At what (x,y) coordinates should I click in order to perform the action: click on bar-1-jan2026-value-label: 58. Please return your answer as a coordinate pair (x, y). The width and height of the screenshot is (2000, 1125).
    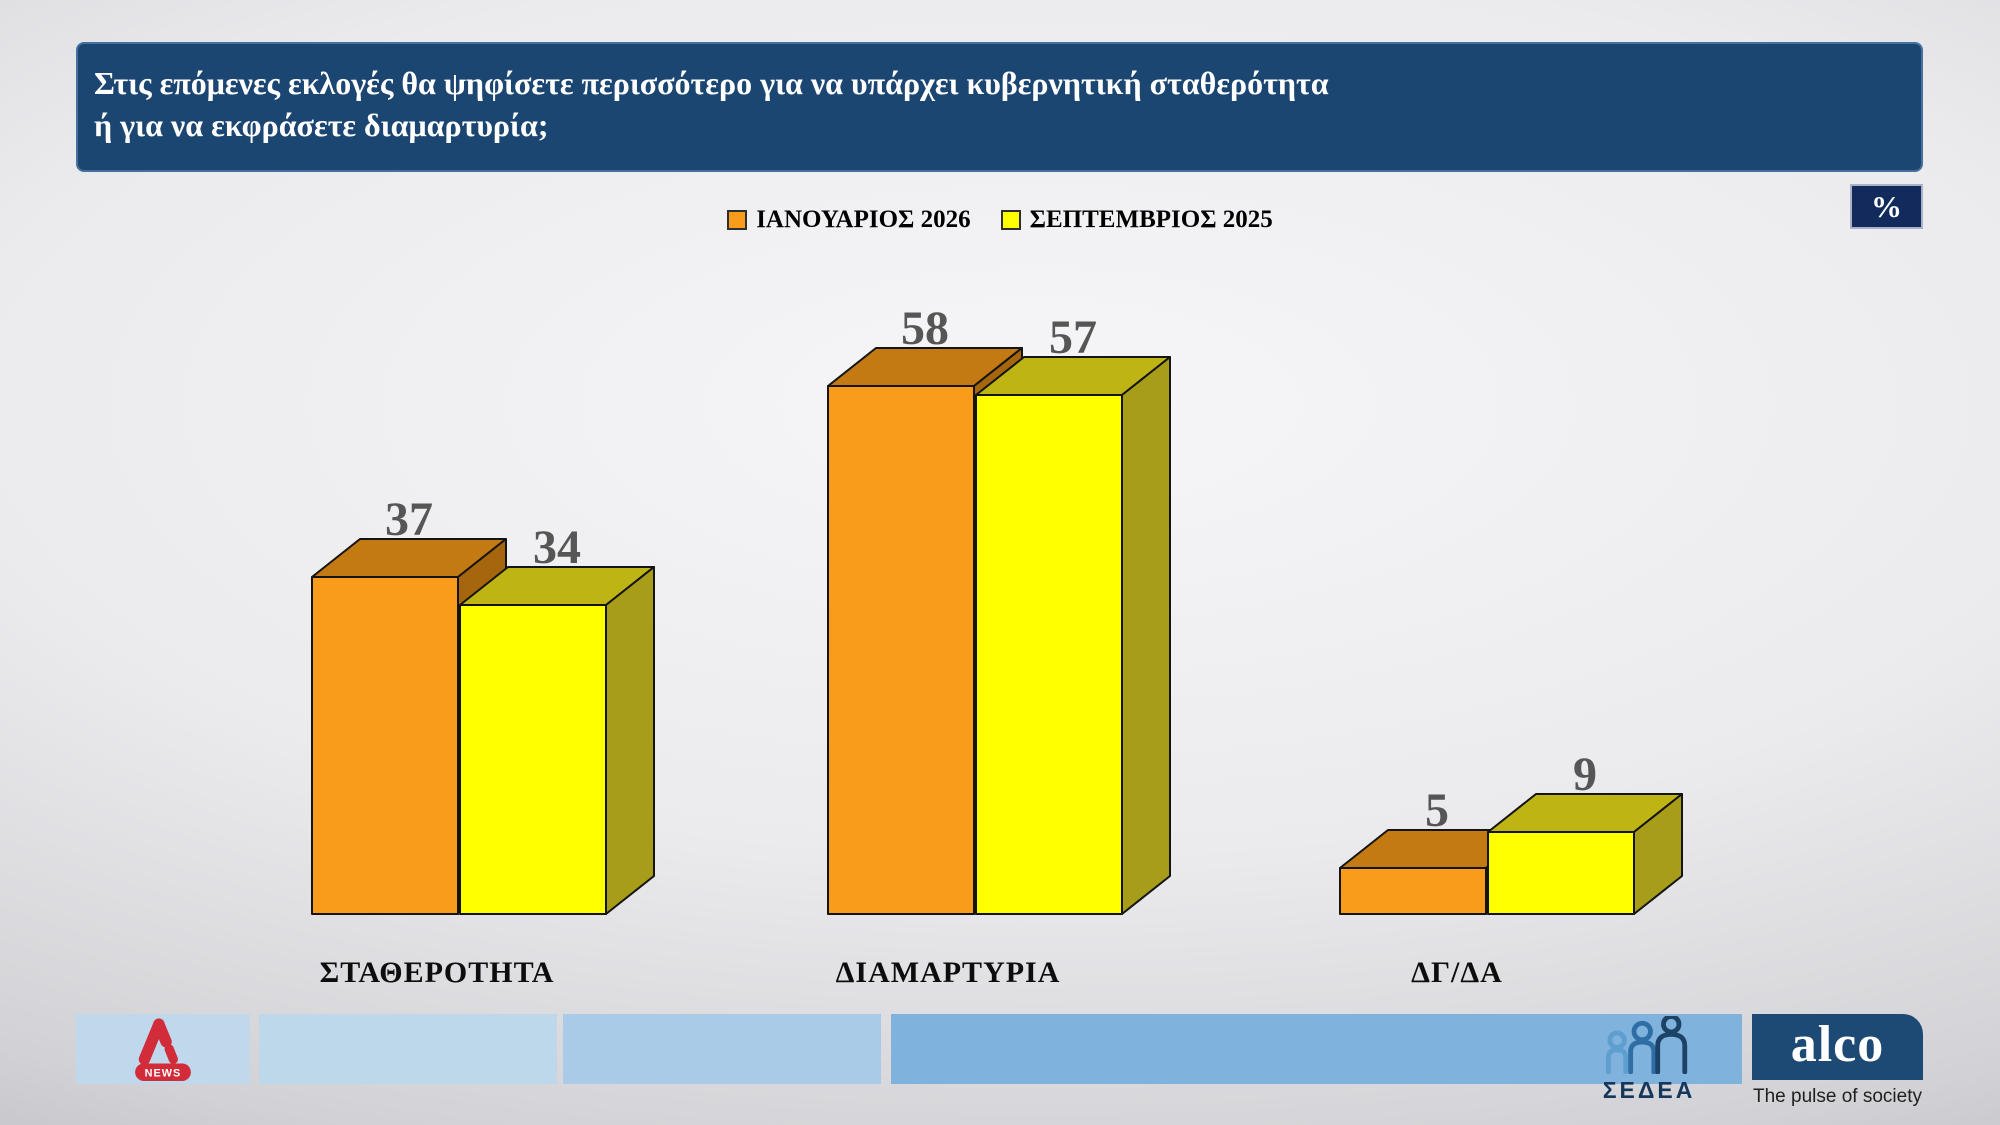
    Looking at the image, I should click on (925, 328).